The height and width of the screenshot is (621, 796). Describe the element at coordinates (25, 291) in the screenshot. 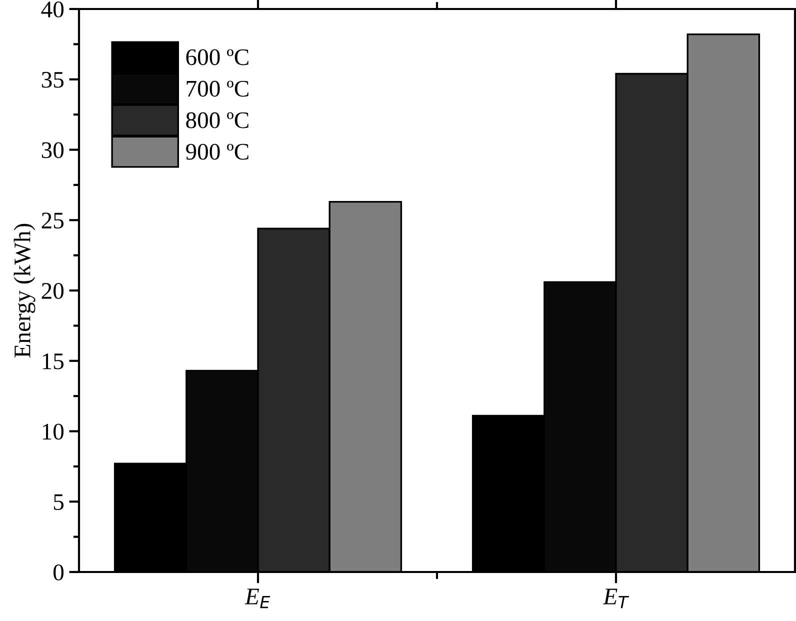

I see `y-axis-title: Energy (kWh)` at that location.